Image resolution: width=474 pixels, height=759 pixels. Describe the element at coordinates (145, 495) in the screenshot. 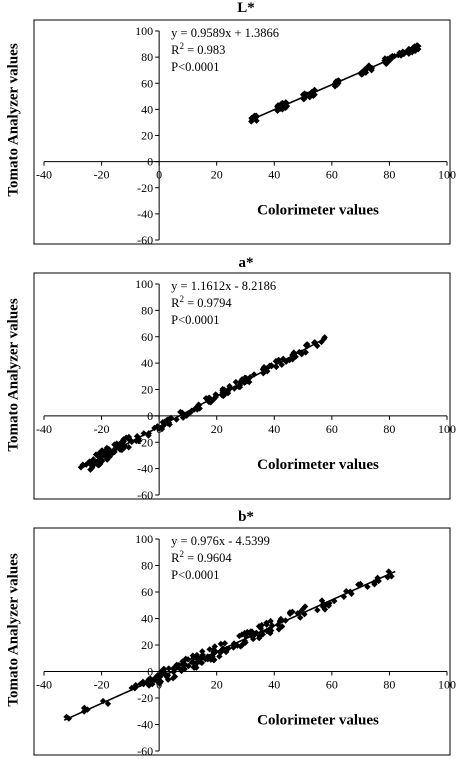

I see `y-tick-label: -60` at that location.